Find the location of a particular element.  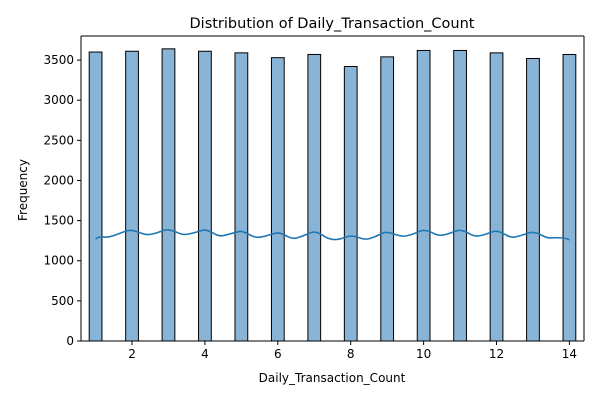

y-tick-label: 0 is located at coordinates (70, 341).